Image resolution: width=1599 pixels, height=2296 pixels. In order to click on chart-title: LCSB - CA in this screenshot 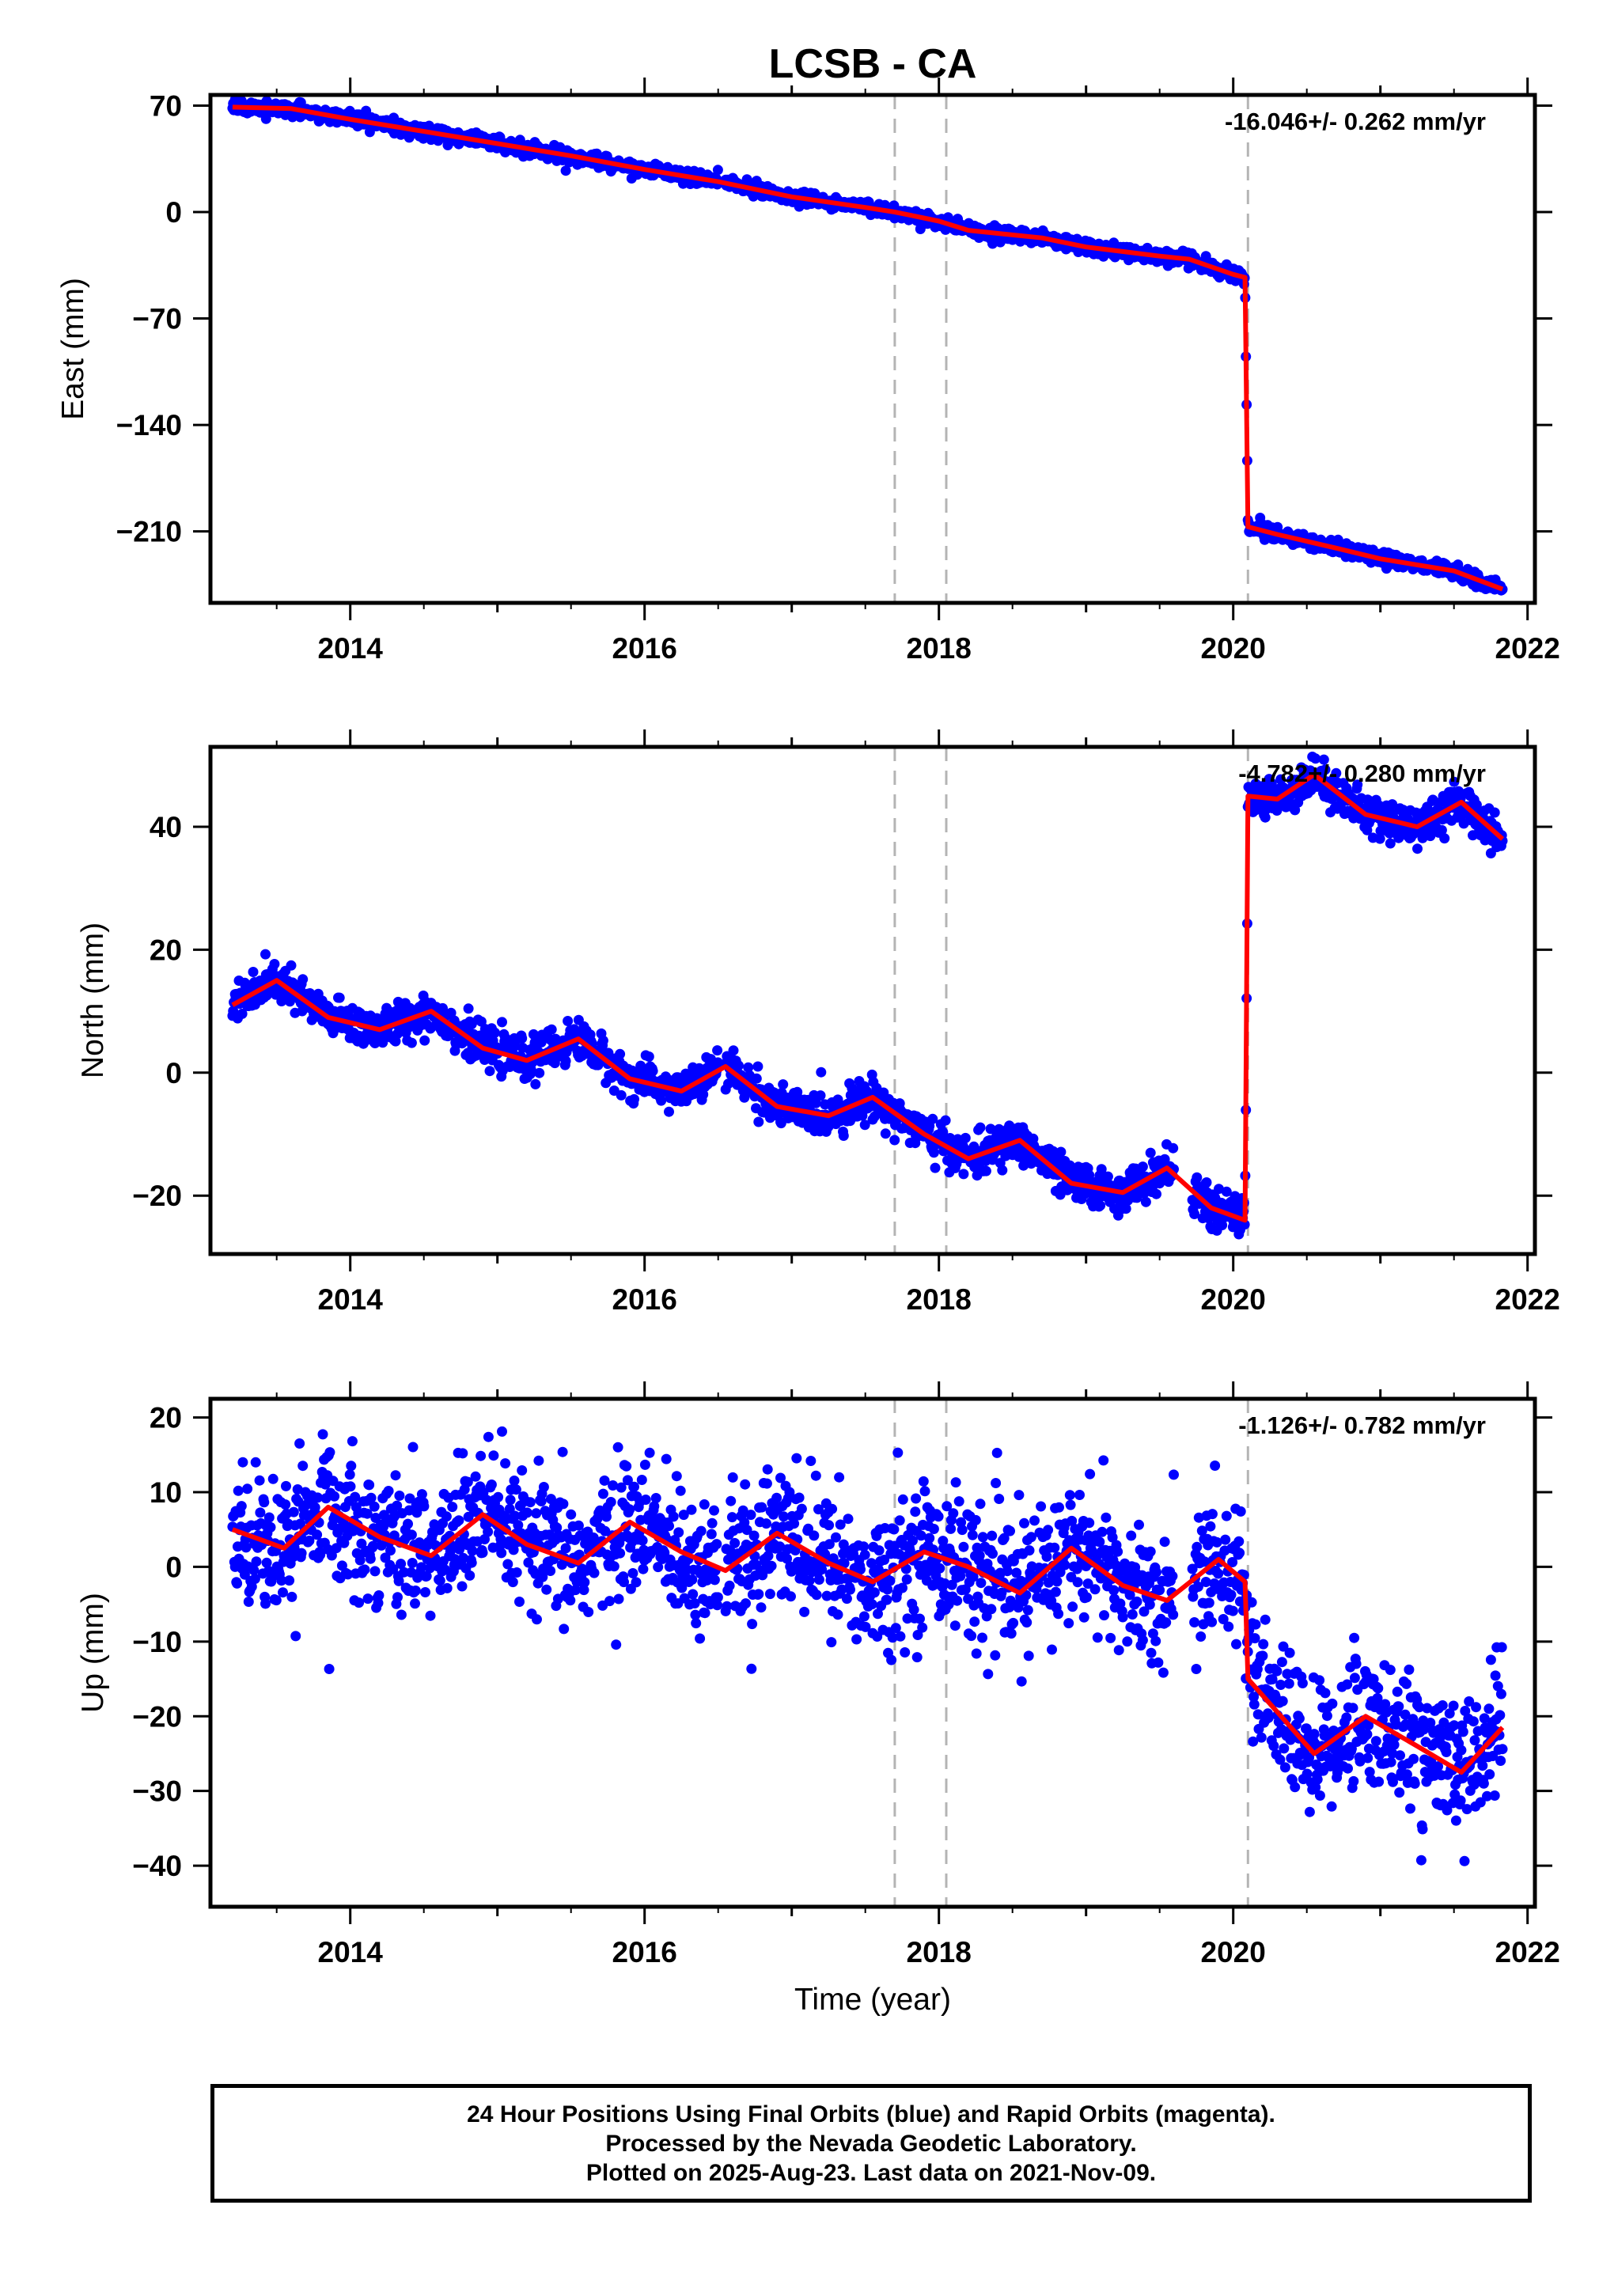, I will do `click(873, 64)`.